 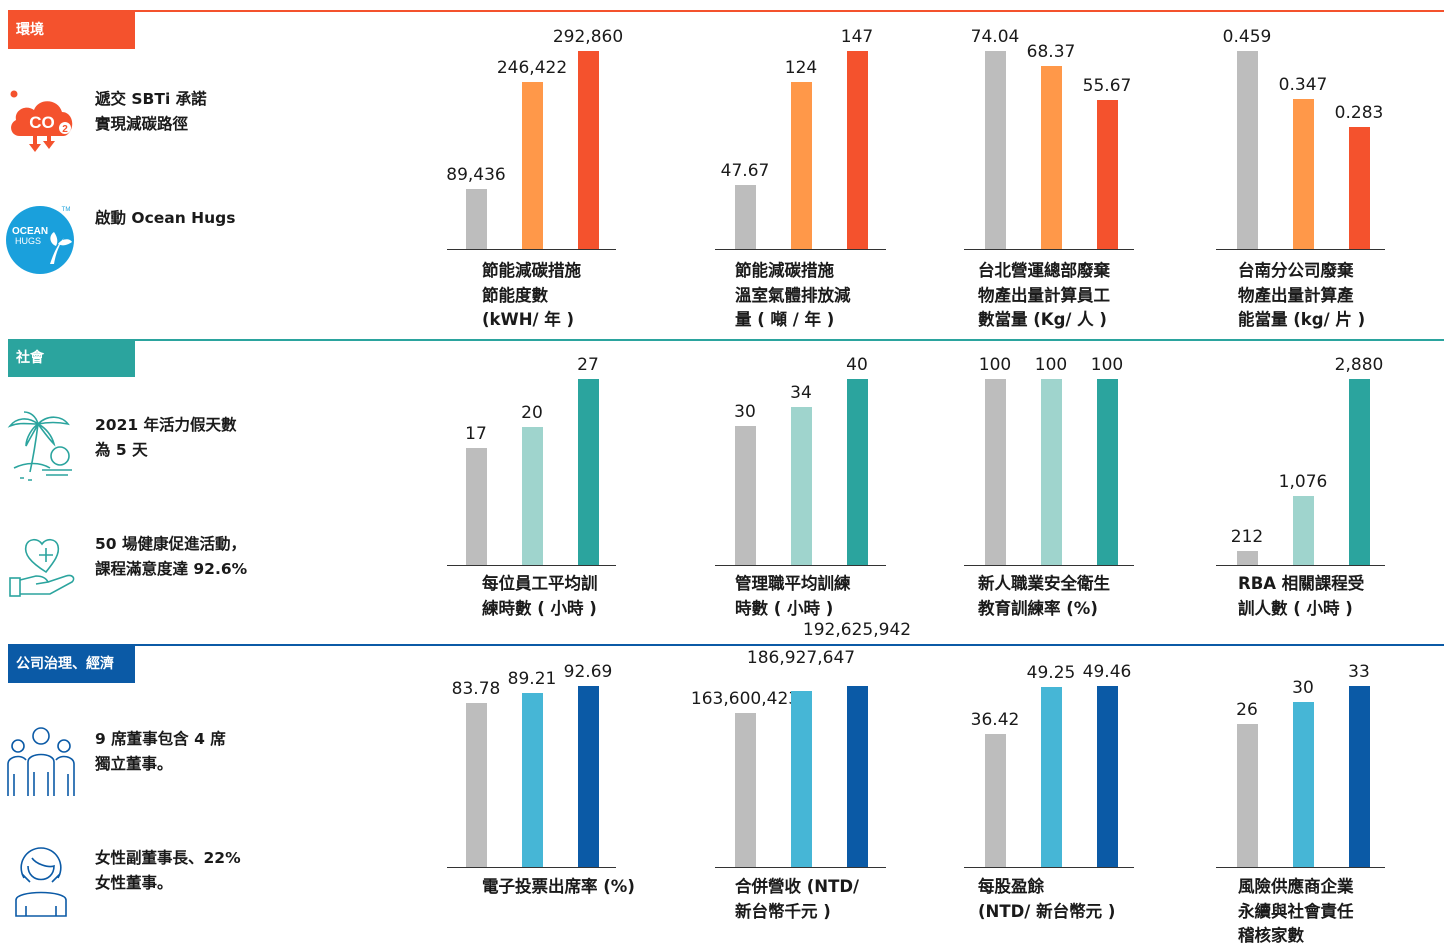 What do you see at coordinates (784, 270) in the screenshot?
I see `env-chart-2-caption-line-1: 節能減碳措施` at bounding box center [784, 270].